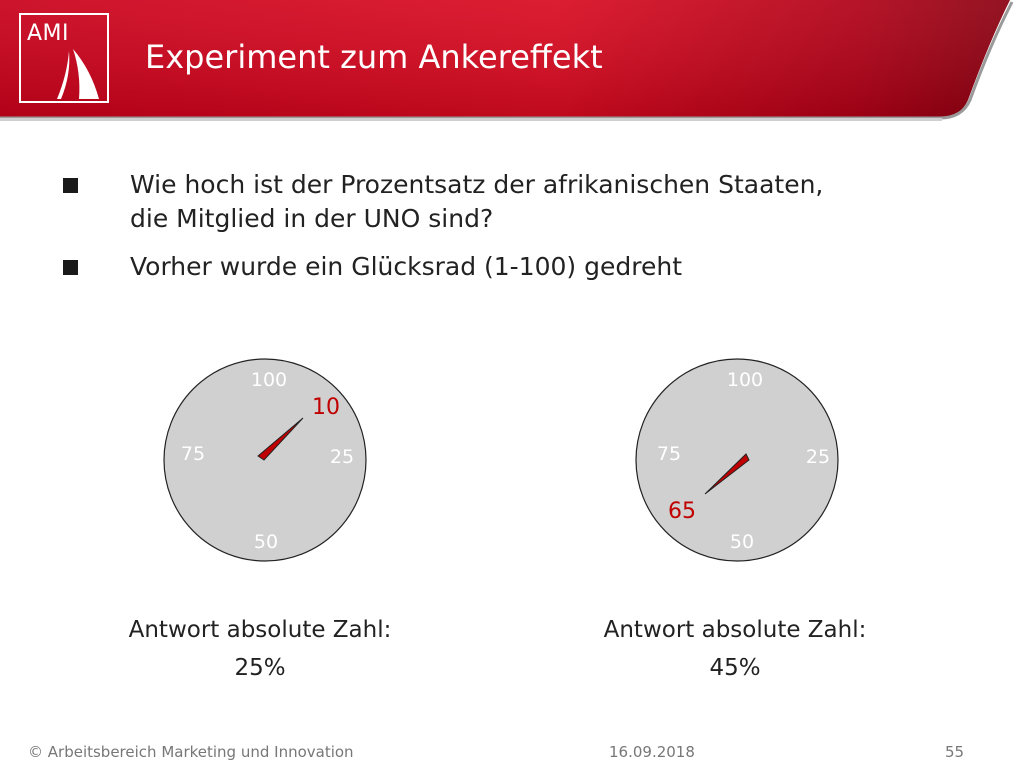  I want to click on answer-value: 25%, so click(260, 668).